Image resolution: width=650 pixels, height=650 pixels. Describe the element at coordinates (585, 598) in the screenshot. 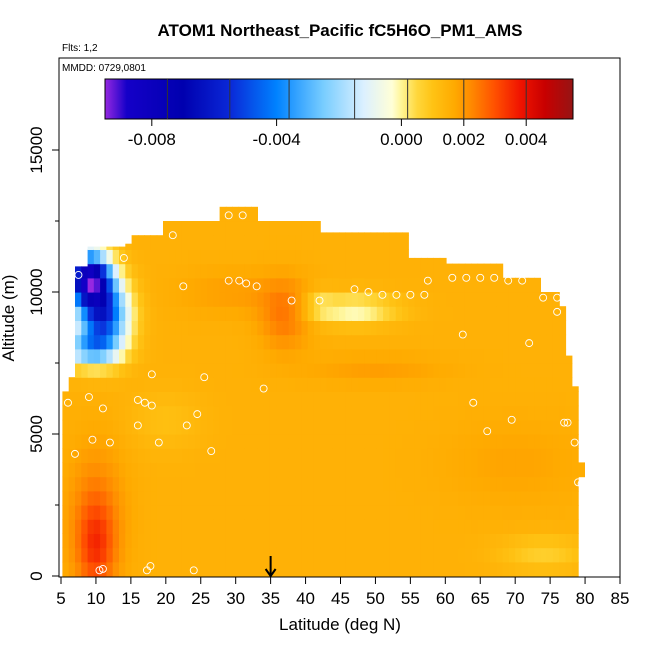

I see `x-tick-label: 80` at that location.